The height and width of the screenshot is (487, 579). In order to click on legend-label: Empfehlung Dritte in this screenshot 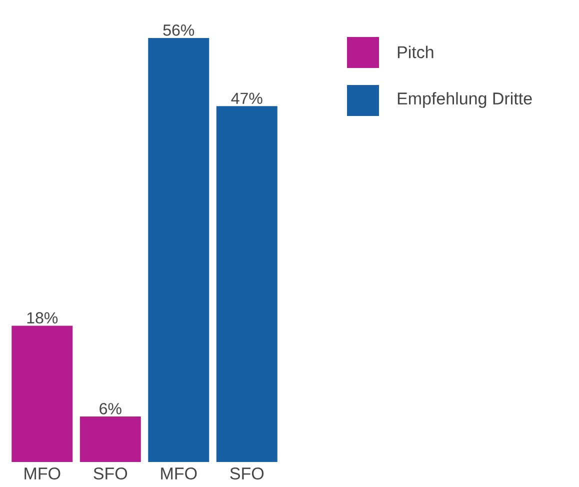, I will do `click(465, 100)`.